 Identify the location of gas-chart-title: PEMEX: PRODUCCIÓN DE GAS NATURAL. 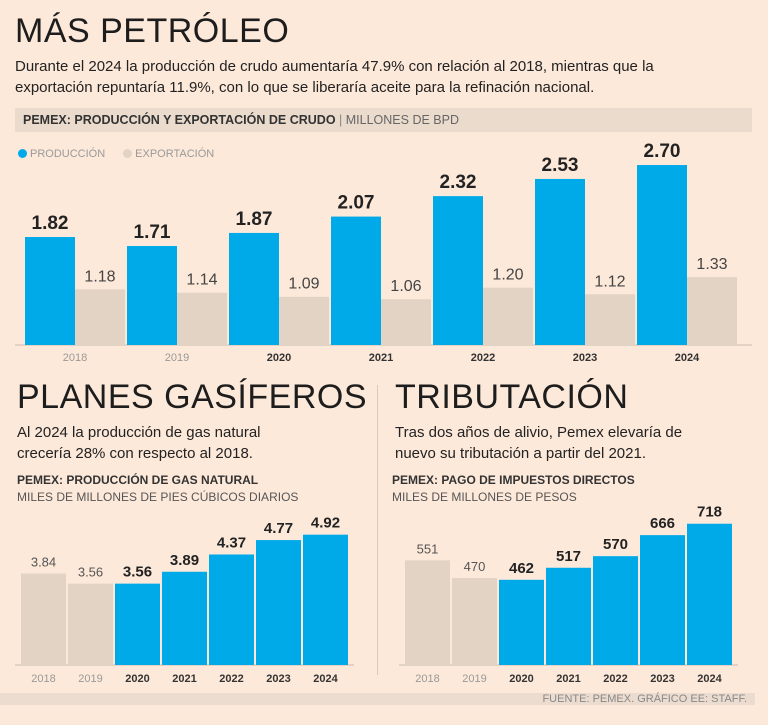
(138, 480).